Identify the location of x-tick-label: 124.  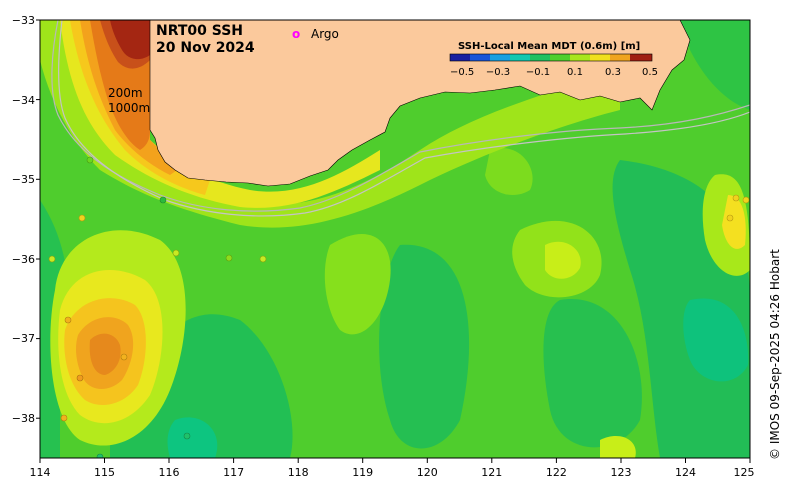
(685, 472).